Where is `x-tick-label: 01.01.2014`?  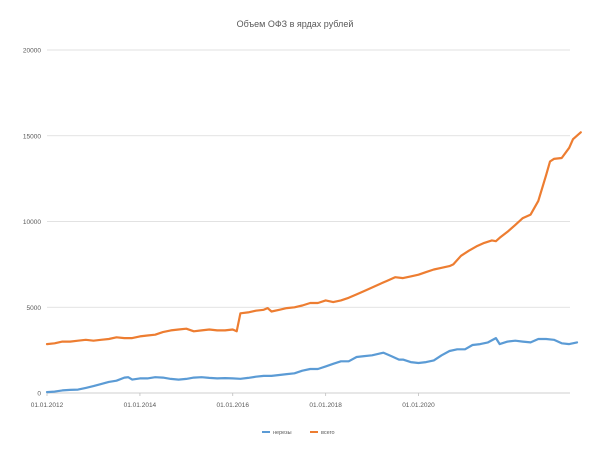 x-tick-label: 01.01.2014 is located at coordinates (140, 405).